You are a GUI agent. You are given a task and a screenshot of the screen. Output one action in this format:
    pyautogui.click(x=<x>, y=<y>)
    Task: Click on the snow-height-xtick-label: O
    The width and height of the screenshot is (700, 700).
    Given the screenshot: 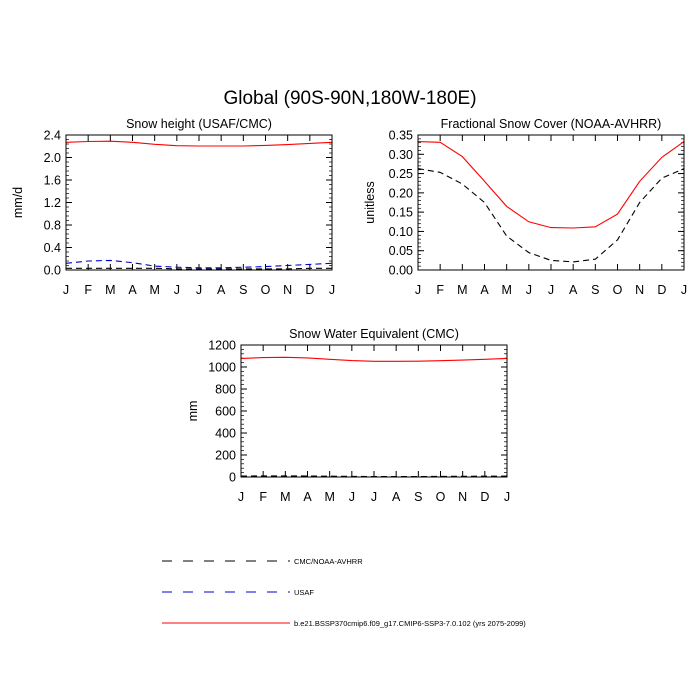 What is the action you would take?
    pyautogui.click(x=266, y=290)
    